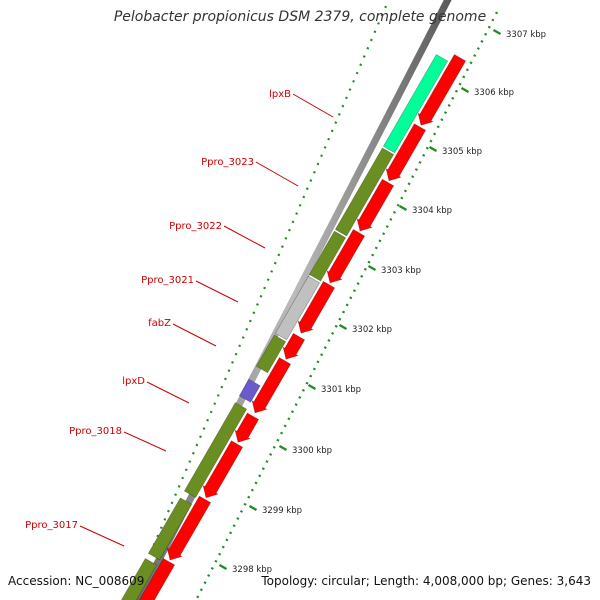 The height and width of the screenshot is (600, 600). Describe the element at coordinates (195, 226) in the screenshot. I see `gene-label: Ppro_3022` at that location.